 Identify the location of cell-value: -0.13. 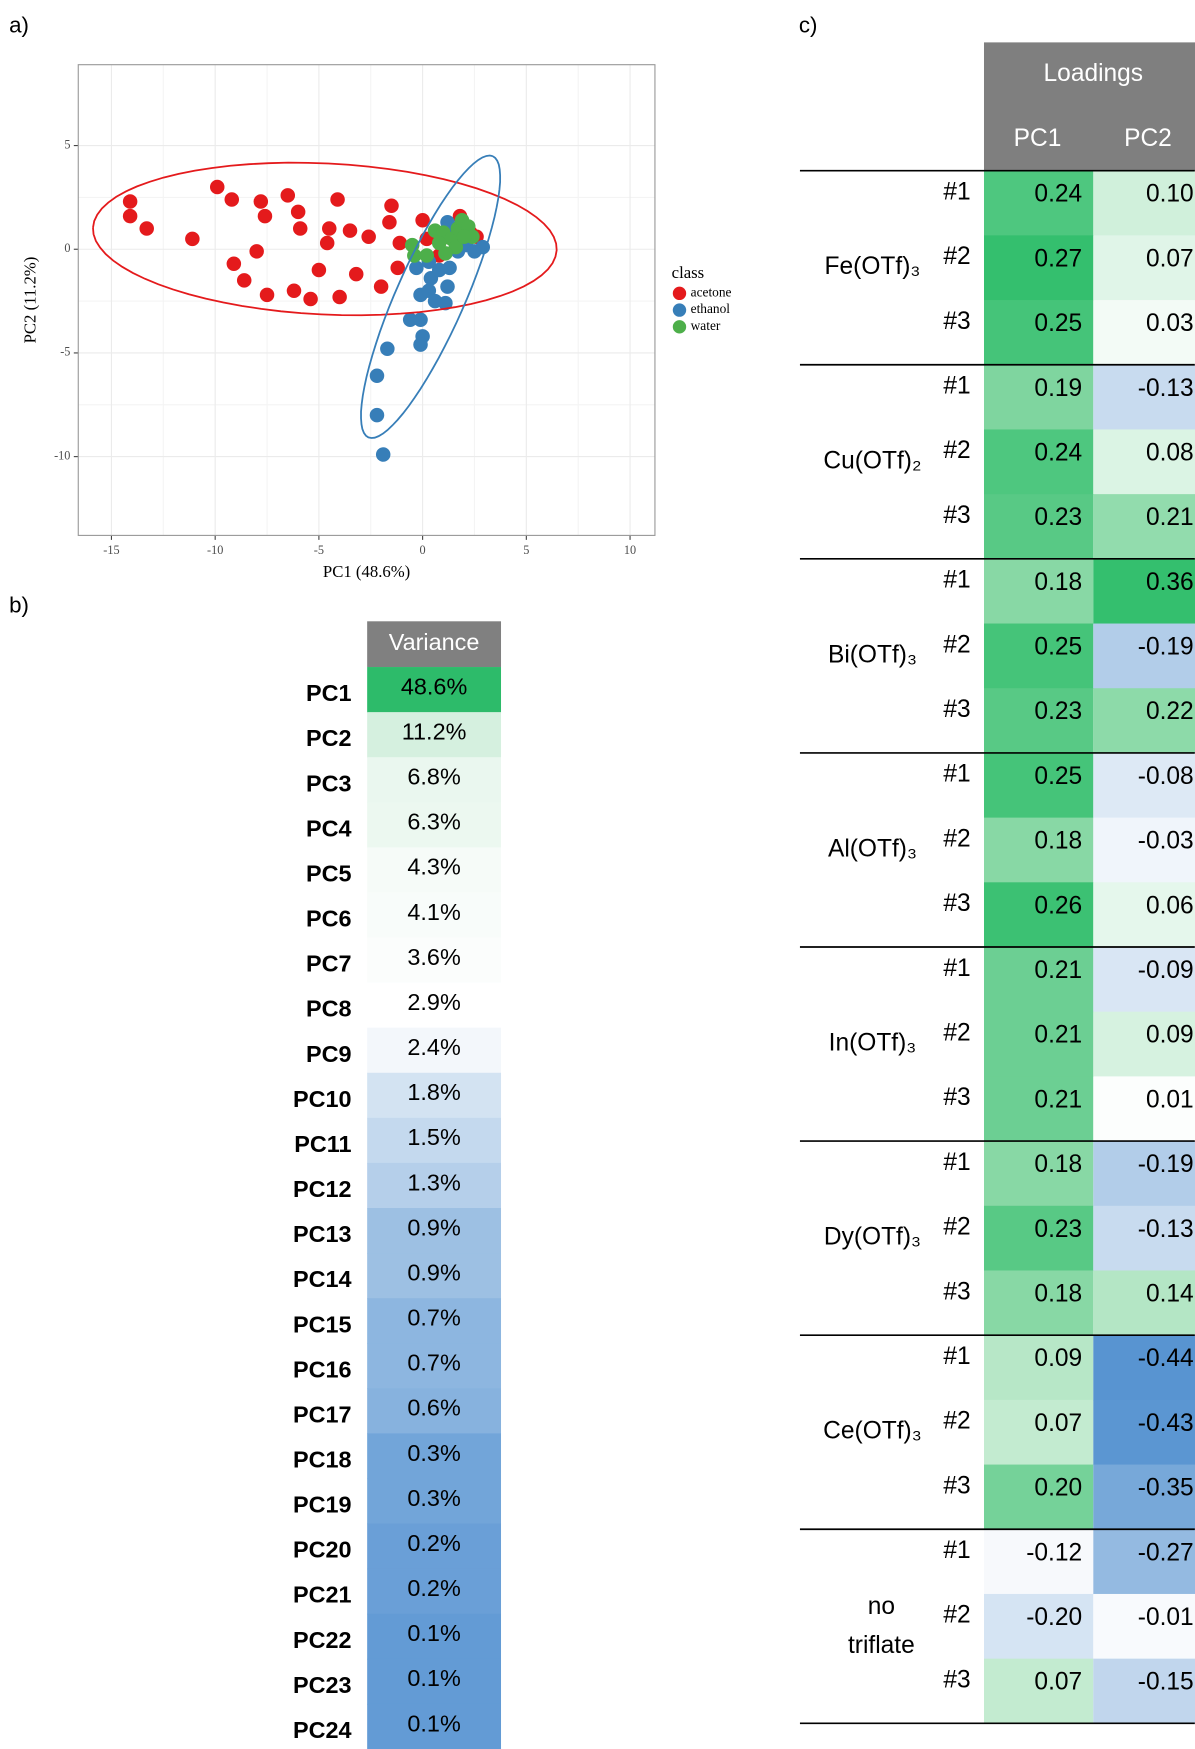
(1166, 388).